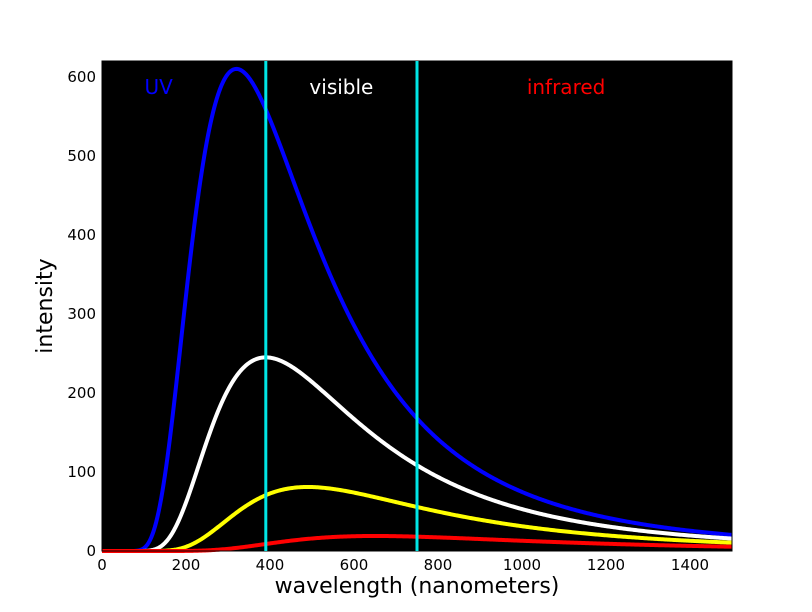 The height and width of the screenshot is (612, 812). What do you see at coordinates (690, 565) in the screenshot?
I see `x-tick-label: 1400` at bounding box center [690, 565].